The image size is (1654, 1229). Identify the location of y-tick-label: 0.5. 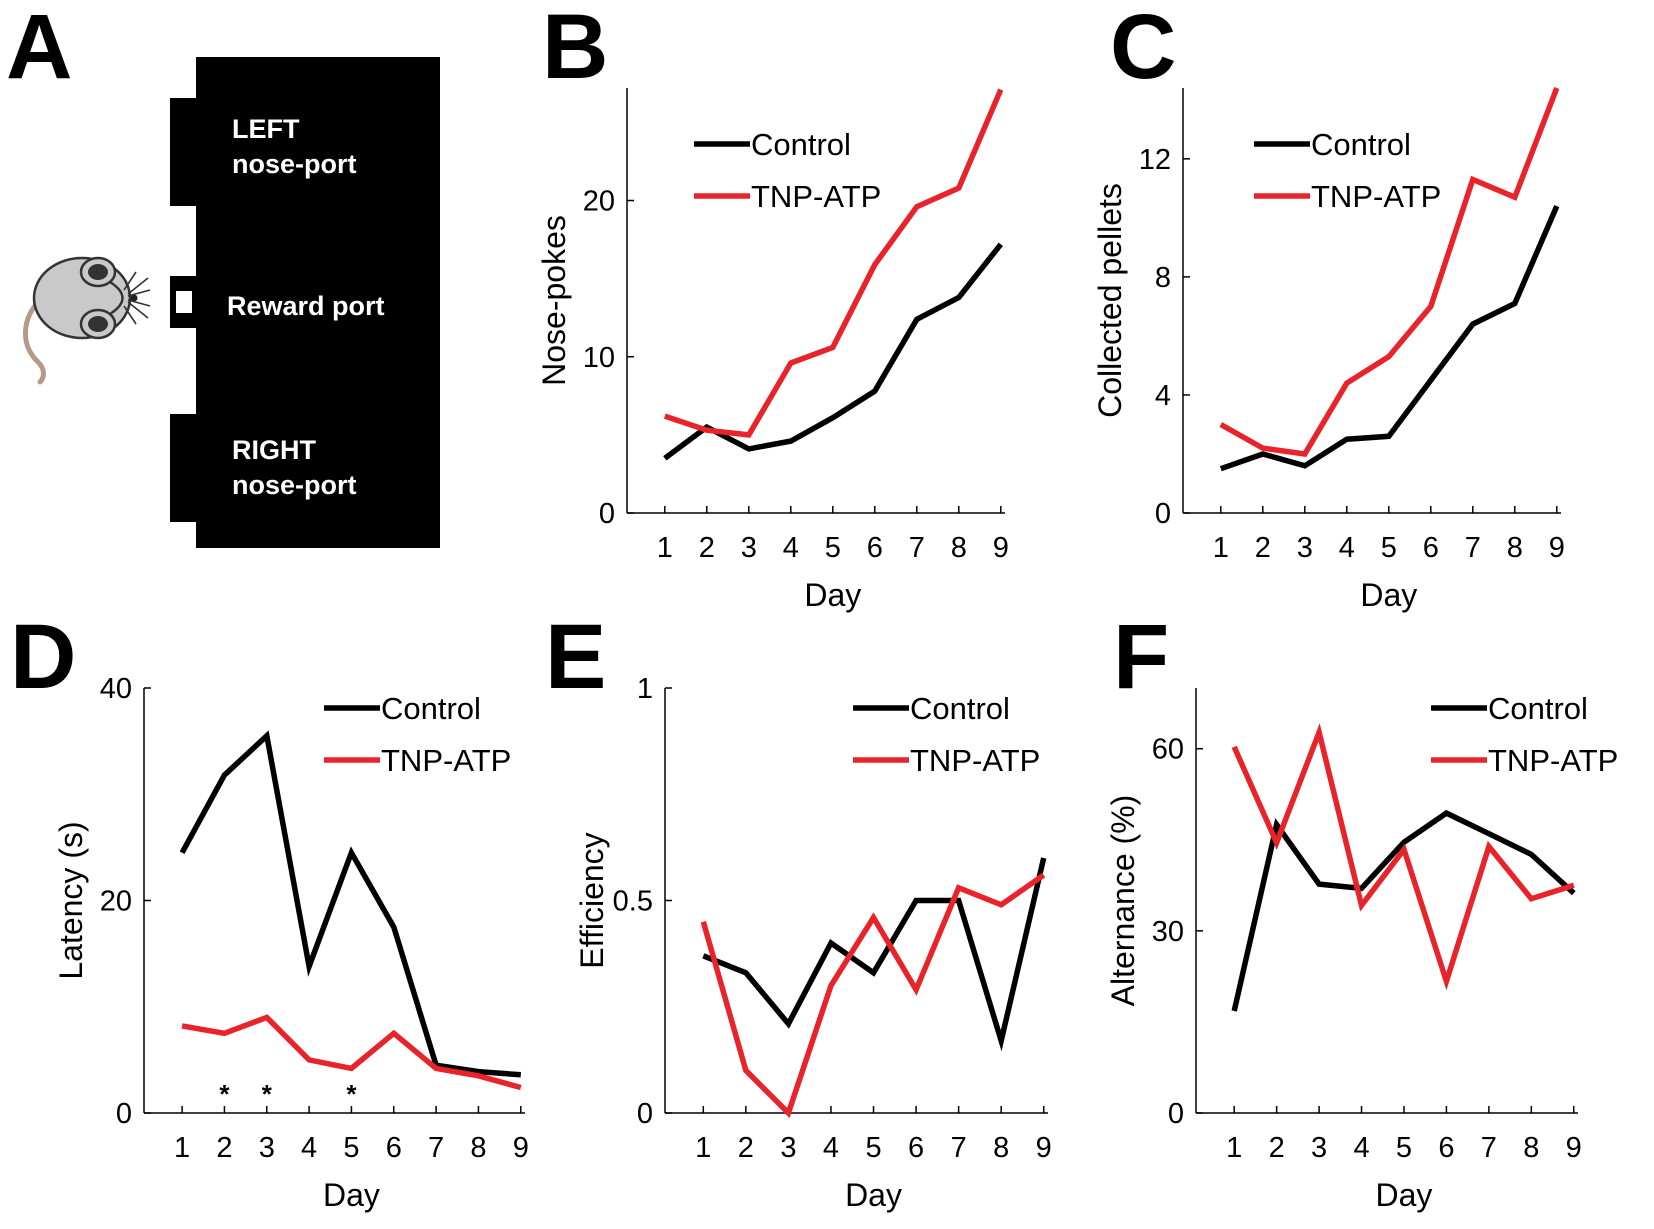
(633, 902).